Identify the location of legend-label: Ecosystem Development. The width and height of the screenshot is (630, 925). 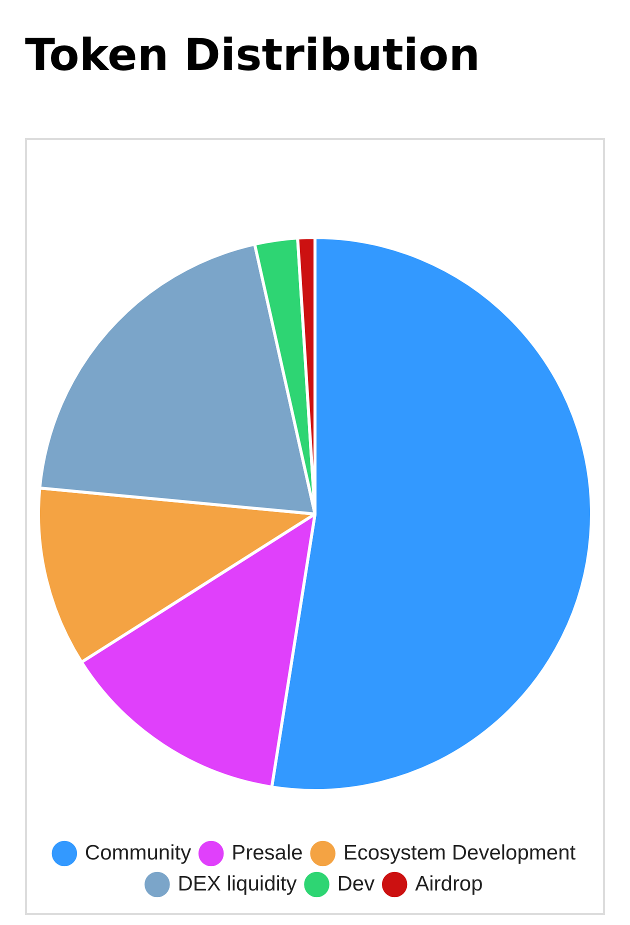
(459, 852).